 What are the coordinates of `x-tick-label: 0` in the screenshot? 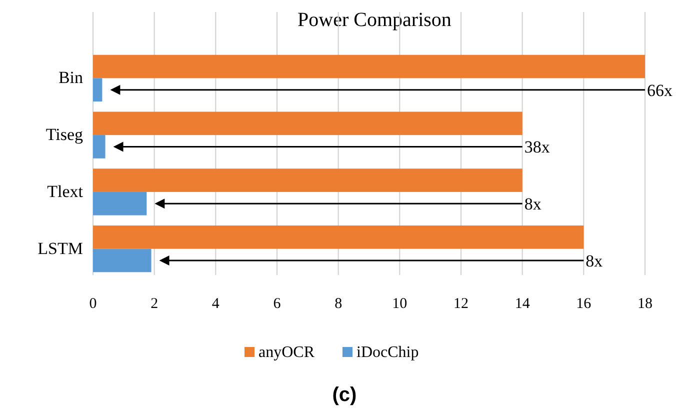 It's located at (93, 304).